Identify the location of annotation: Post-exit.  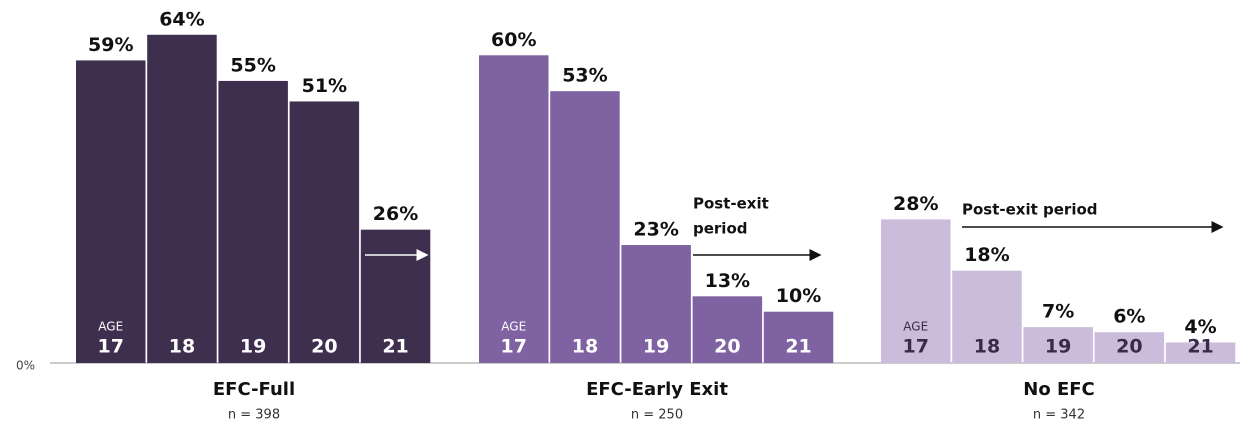
(731, 204).